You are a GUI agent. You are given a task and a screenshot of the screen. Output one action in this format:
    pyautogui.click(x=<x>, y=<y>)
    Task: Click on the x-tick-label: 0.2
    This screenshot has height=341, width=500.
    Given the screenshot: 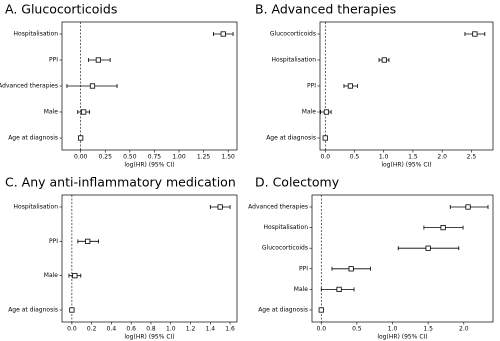 What is the action you would take?
    pyautogui.click(x=92, y=329)
    